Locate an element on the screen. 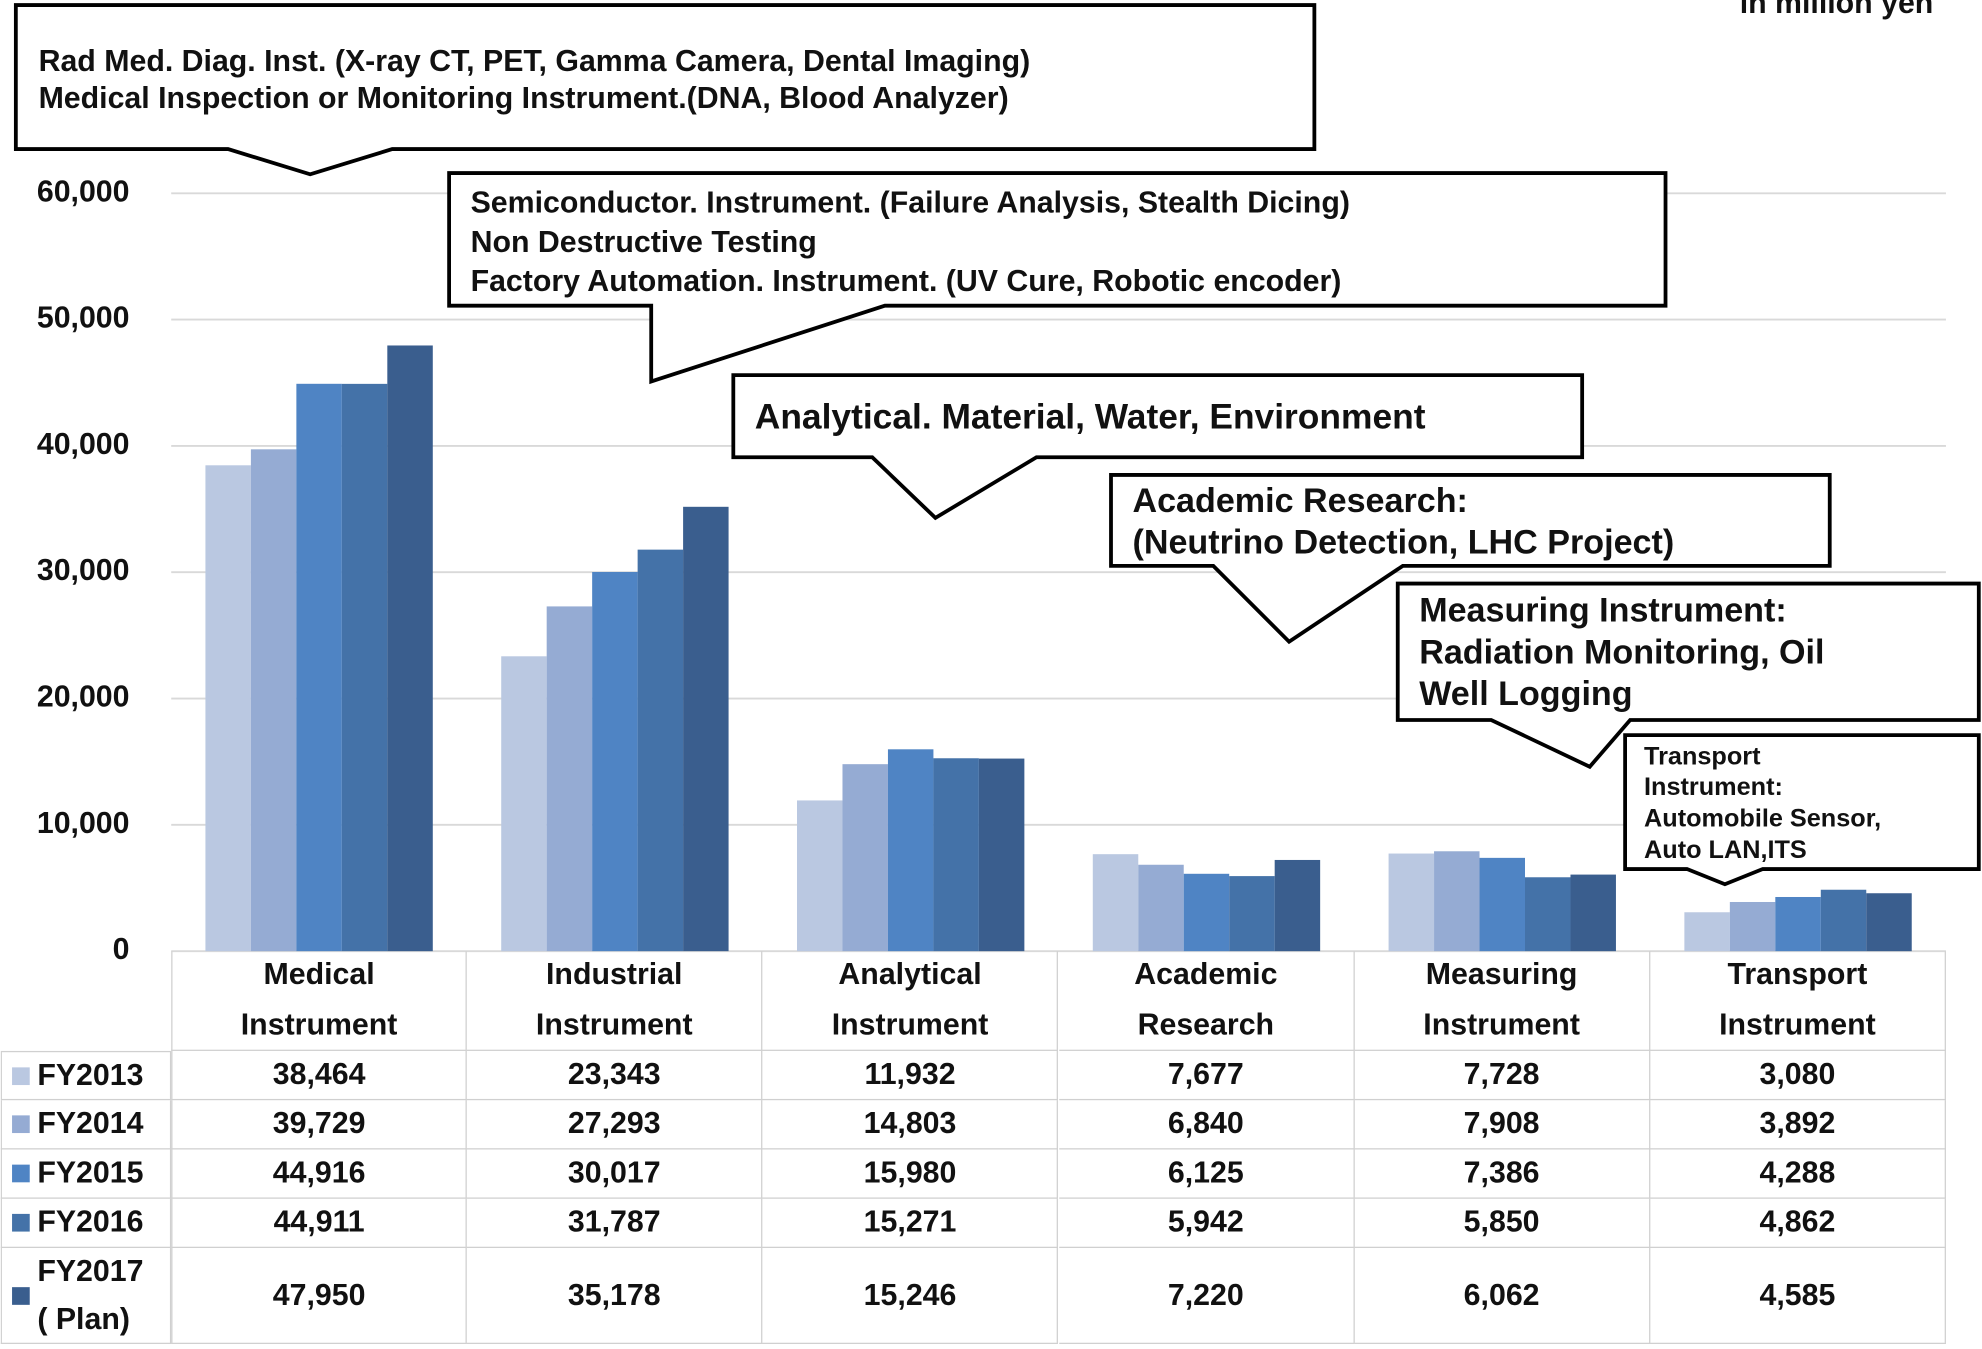 The height and width of the screenshot is (1349, 1982). callout-text: Measuring Instrument: is located at coordinates (1603, 611).